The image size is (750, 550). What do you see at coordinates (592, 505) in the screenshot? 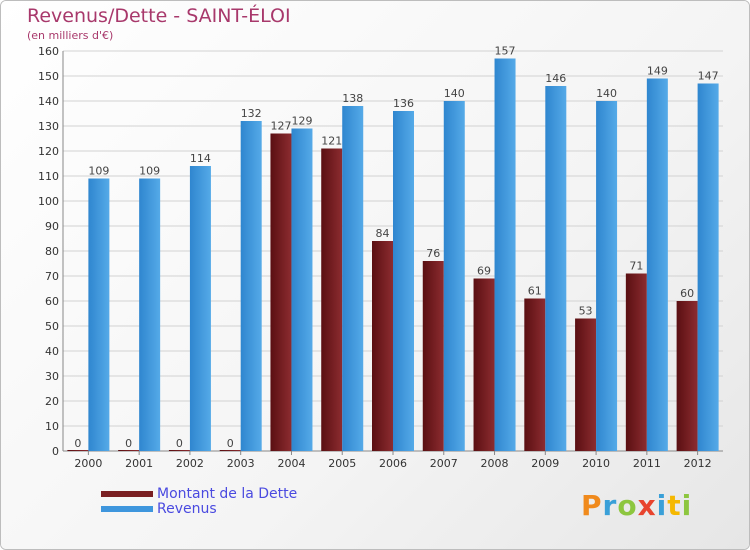
I see `logo-letter: P` at bounding box center [592, 505].